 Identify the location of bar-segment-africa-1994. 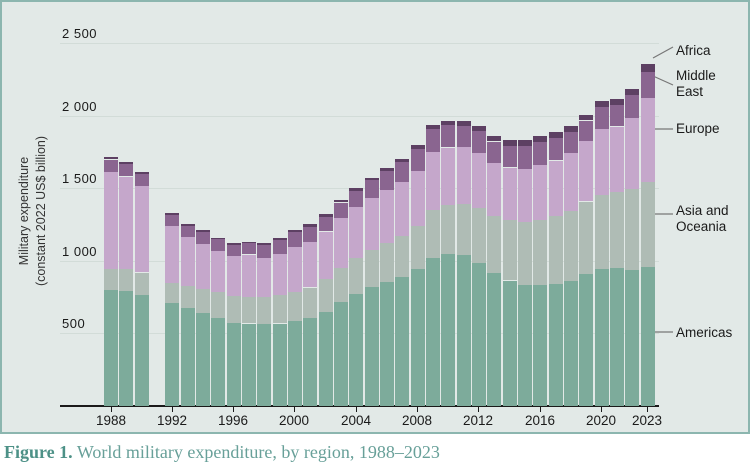
(203, 230).